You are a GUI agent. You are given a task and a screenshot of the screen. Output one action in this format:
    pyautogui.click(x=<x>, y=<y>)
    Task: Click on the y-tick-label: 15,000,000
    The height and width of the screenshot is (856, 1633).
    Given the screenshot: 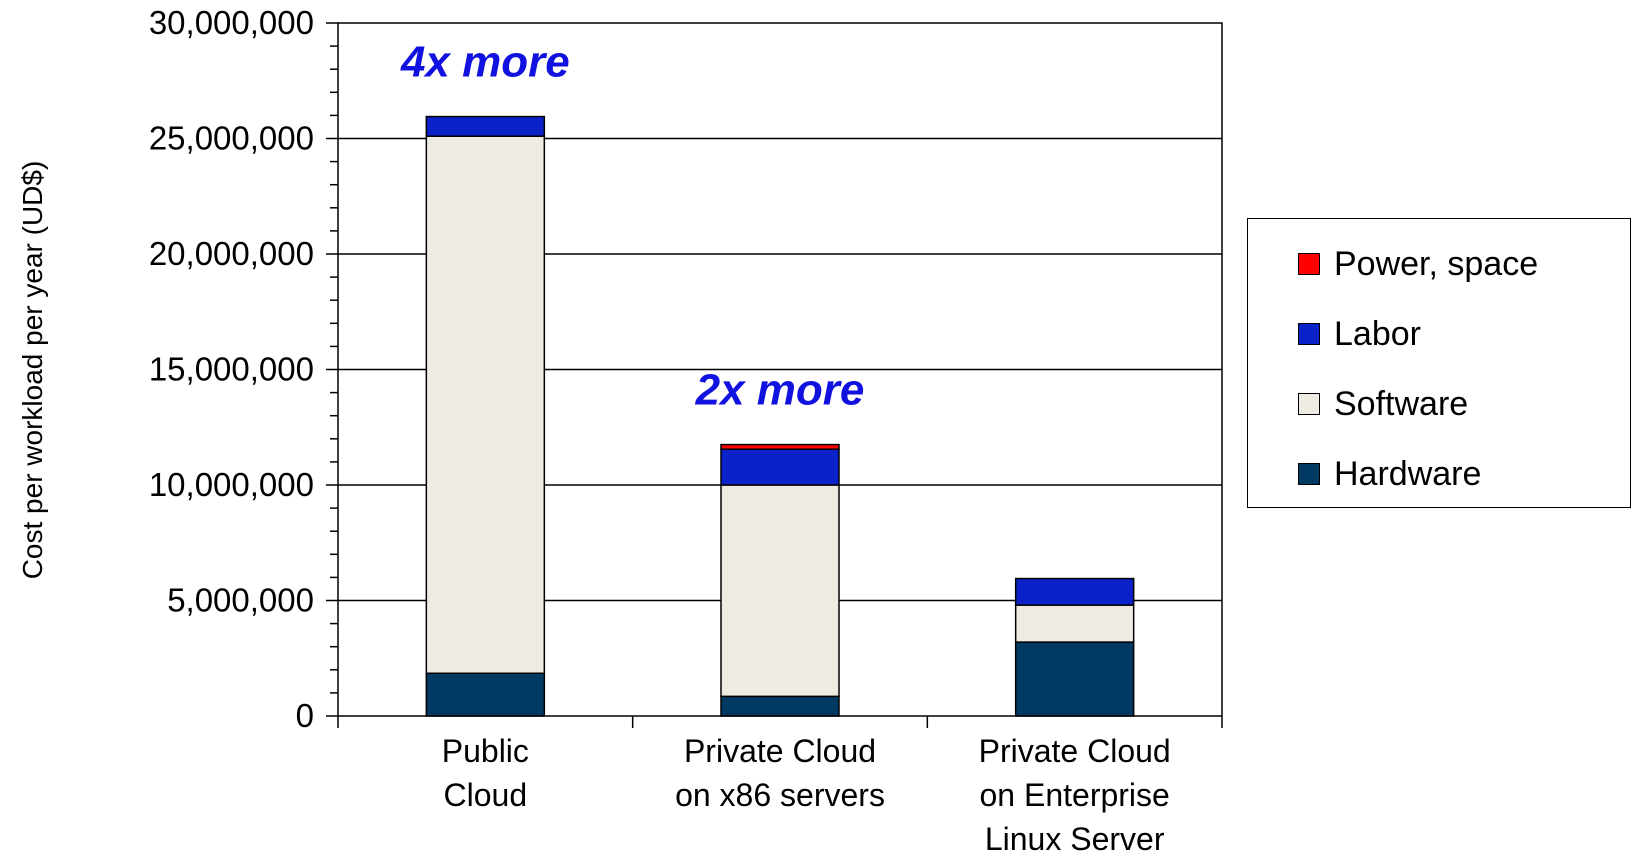 What is the action you would take?
    pyautogui.click(x=231, y=369)
    